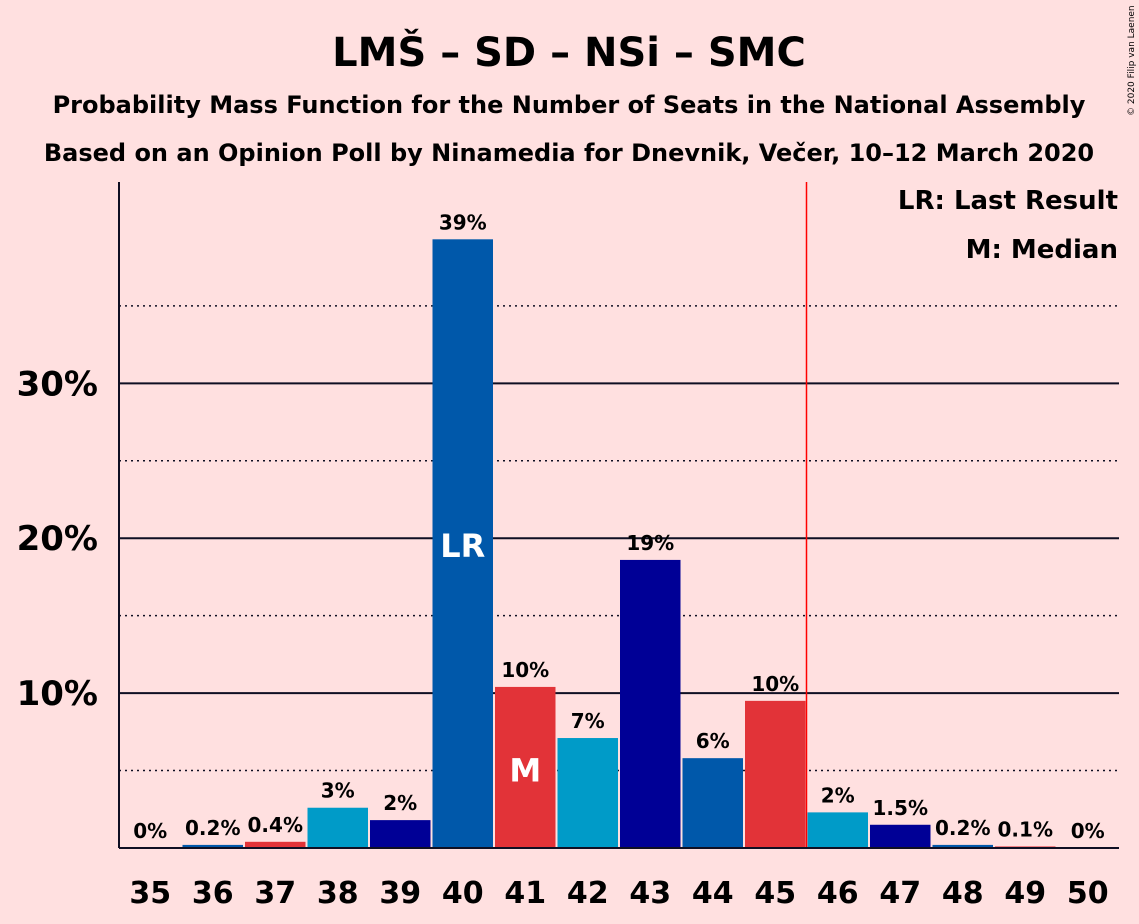  I want to click on data-label-49: 0.1%, so click(1025, 829).